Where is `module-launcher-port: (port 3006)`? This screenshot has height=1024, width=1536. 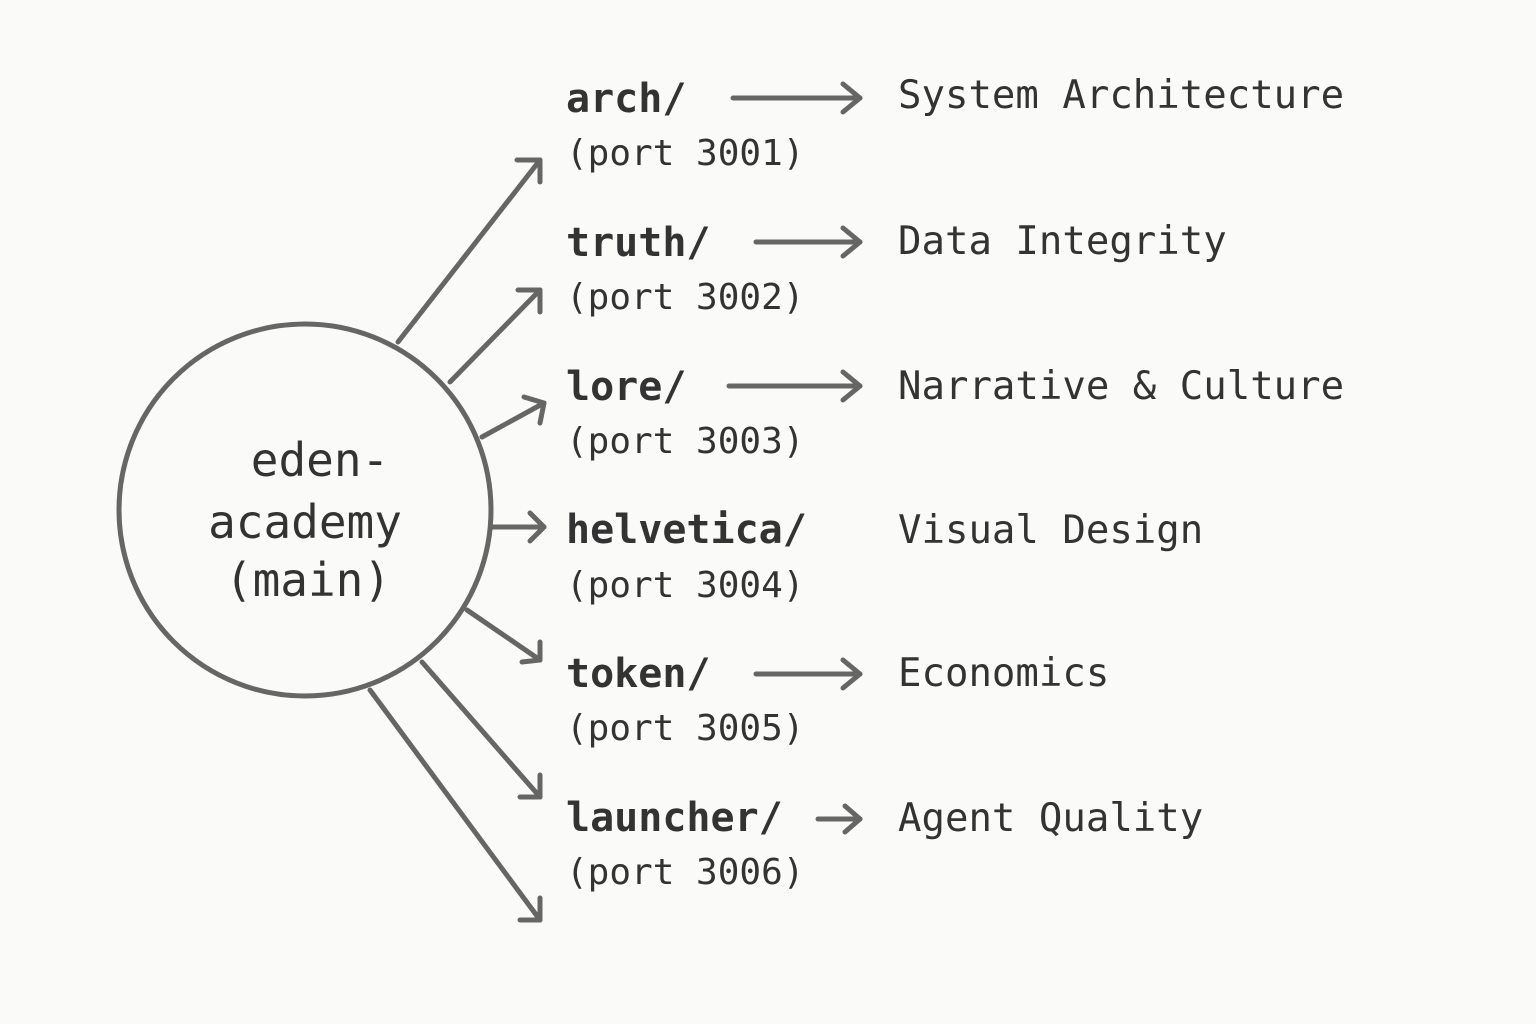 module-launcher-port: (port 3006) is located at coordinates (685, 872).